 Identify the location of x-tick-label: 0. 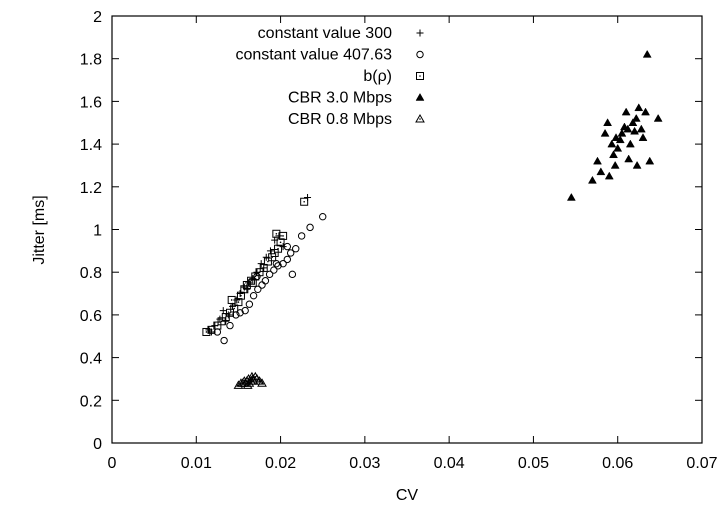
(112, 463).